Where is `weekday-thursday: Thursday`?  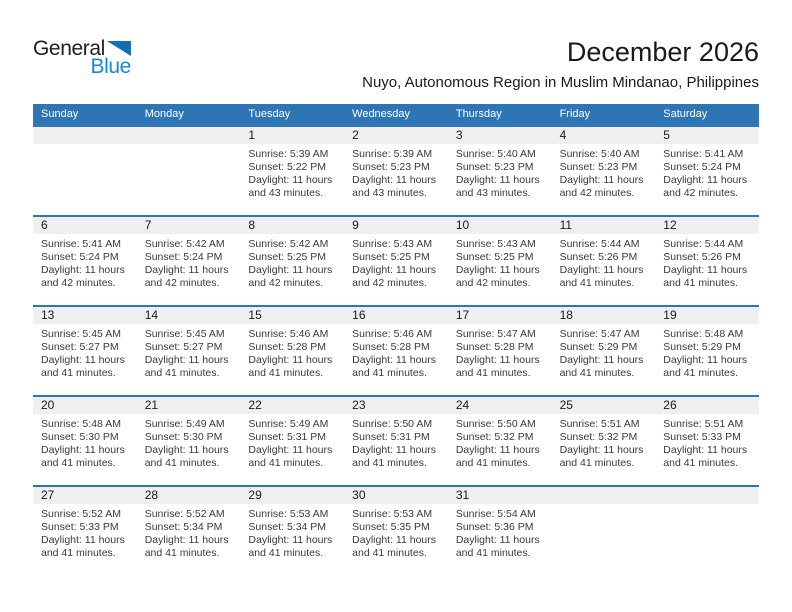 weekday-thursday: Thursday is located at coordinates (478, 114).